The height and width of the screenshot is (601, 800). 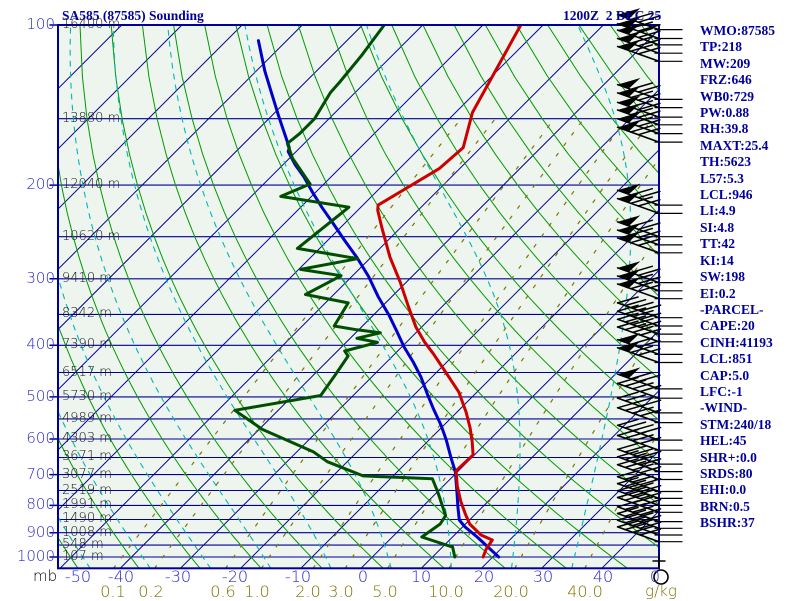 I want to click on height-label: 3671 m, so click(x=87, y=456).